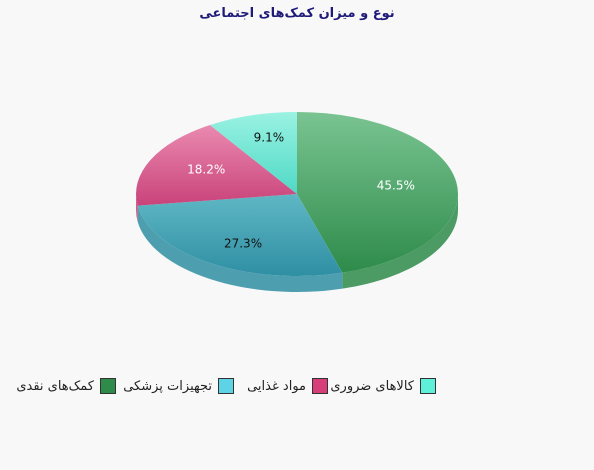 The image size is (594, 470). I want to click on legend-swatch-essentials, so click(428, 386).